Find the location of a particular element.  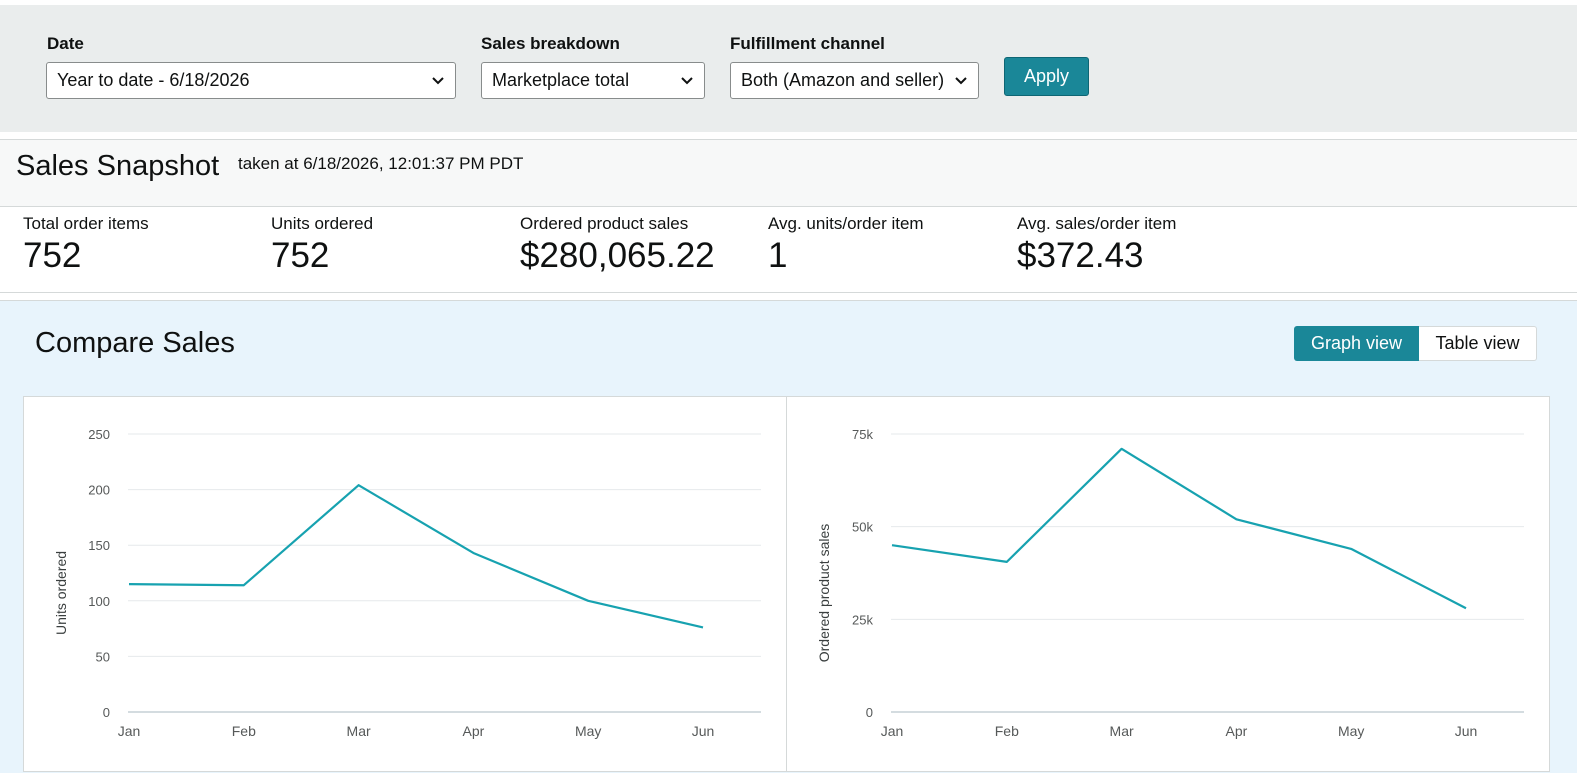

y-axis-label: Ordered product sales is located at coordinates (824, 593).